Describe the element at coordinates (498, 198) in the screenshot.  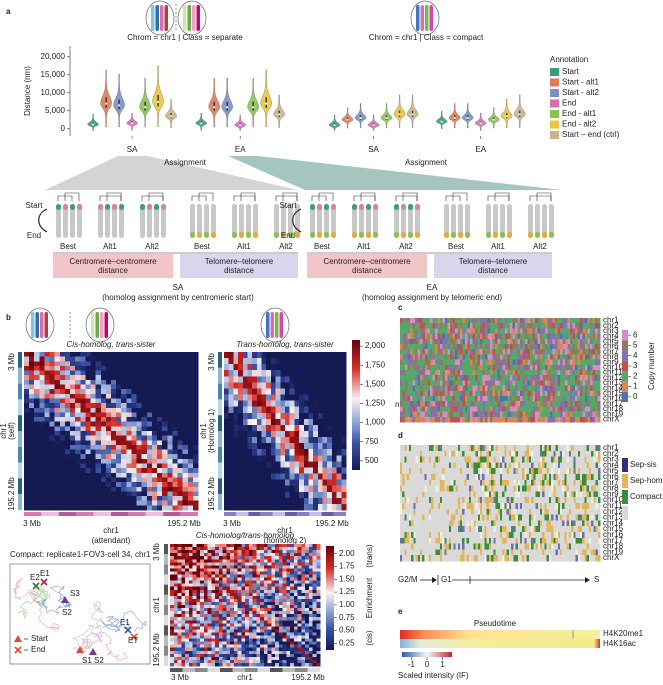
I see `pair-bracket` at that location.